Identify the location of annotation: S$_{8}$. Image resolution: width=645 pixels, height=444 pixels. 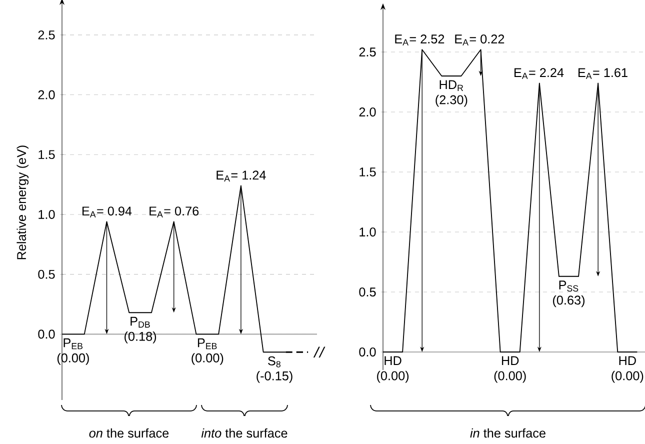
(274, 362).